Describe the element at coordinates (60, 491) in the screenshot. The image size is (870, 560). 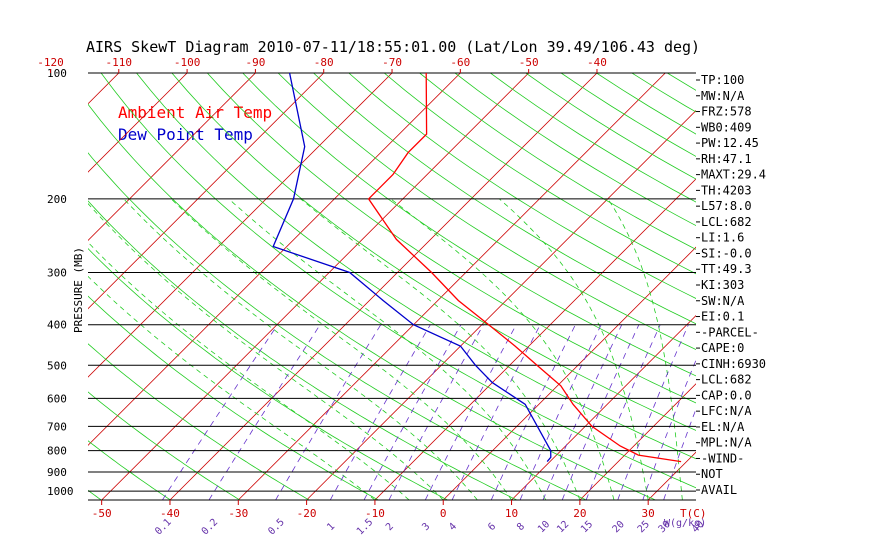
I see `pressure-tick-label: 1000` at that location.